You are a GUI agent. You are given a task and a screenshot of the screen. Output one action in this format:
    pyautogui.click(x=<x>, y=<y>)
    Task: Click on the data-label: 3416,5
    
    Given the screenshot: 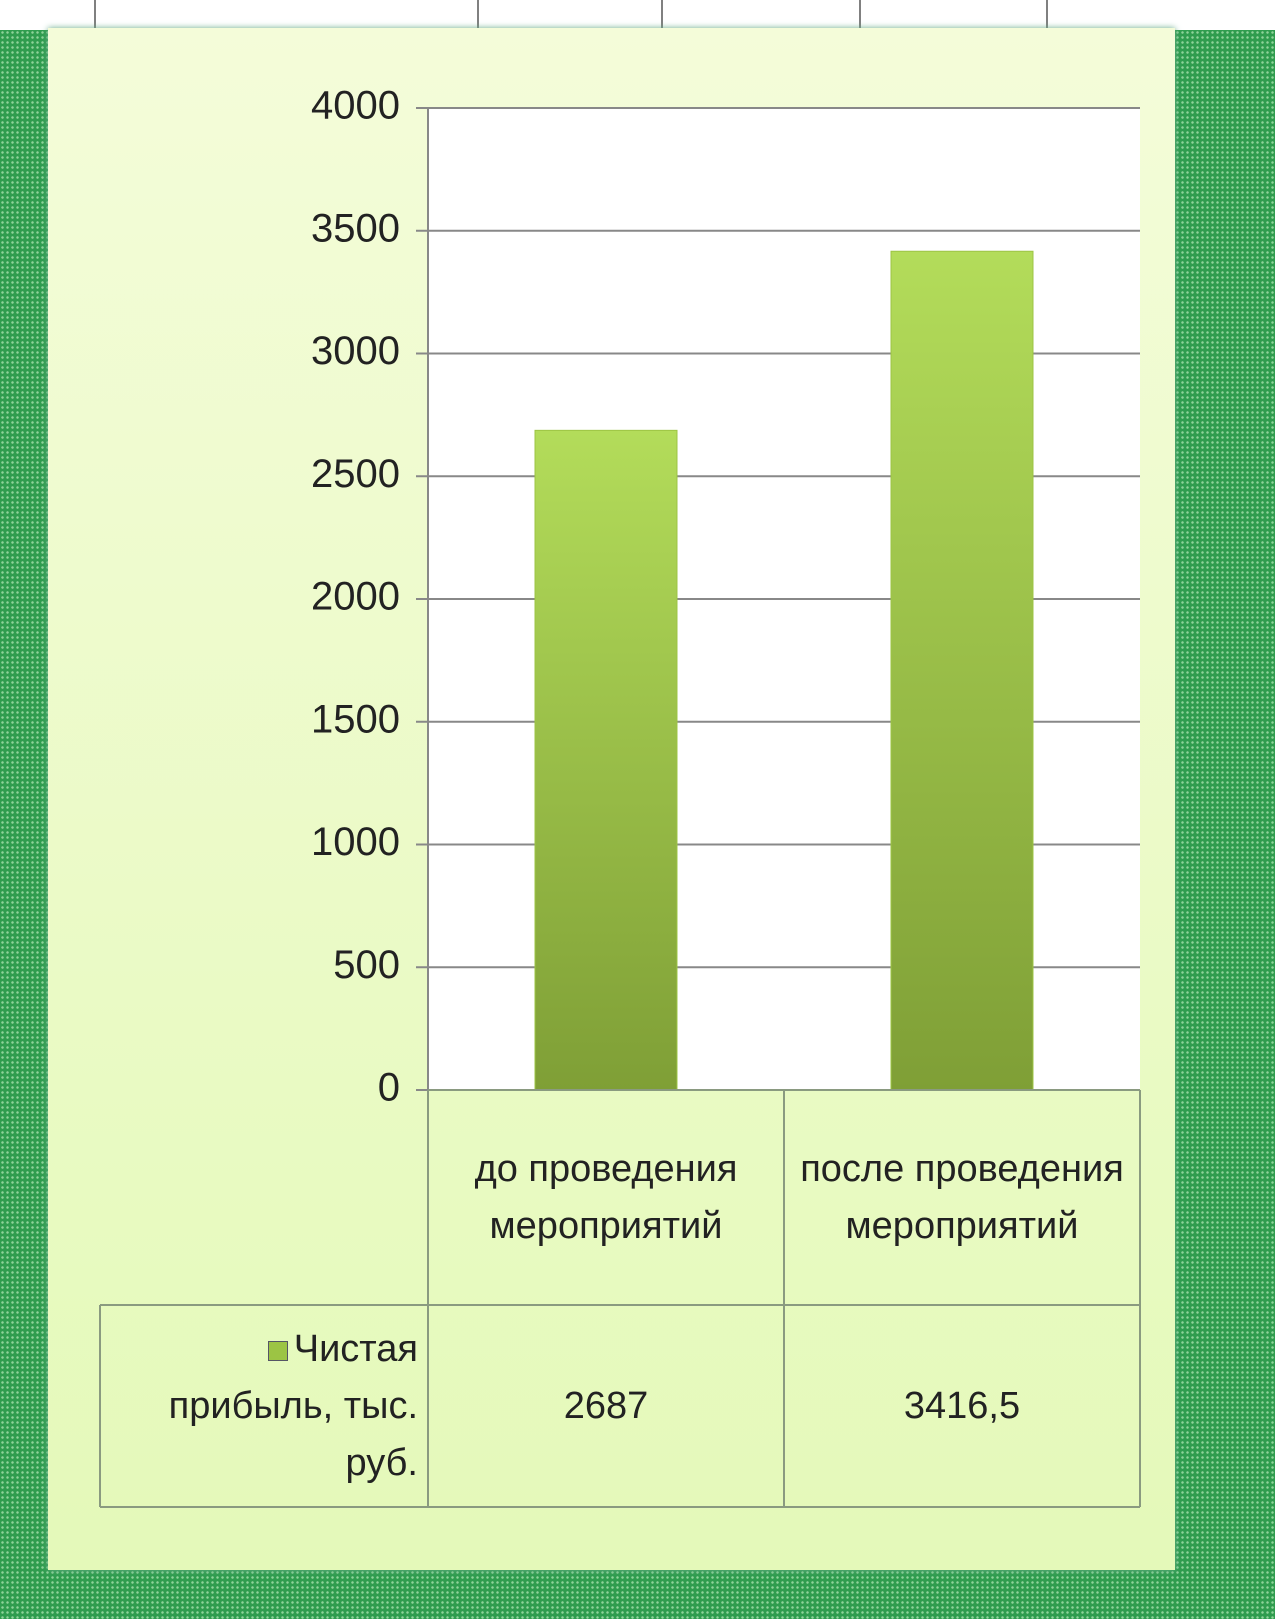 What is the action you would take?
    pyautogui.click(x=962, y=1405)
    